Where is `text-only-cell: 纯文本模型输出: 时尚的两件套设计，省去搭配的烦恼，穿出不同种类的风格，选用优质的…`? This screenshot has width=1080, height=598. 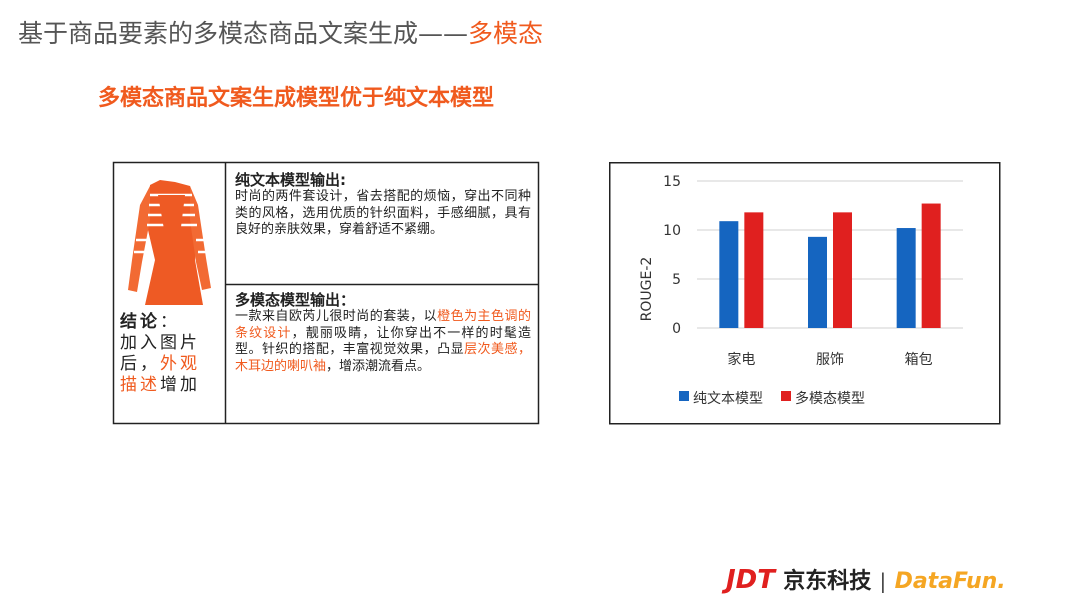
text-only-cell: 纯文本模型输出: 时尚的两件套设计，省去搭配的烦恼，穿出不同种类的风格，选用优质的… is located at coordinates (383, 205).